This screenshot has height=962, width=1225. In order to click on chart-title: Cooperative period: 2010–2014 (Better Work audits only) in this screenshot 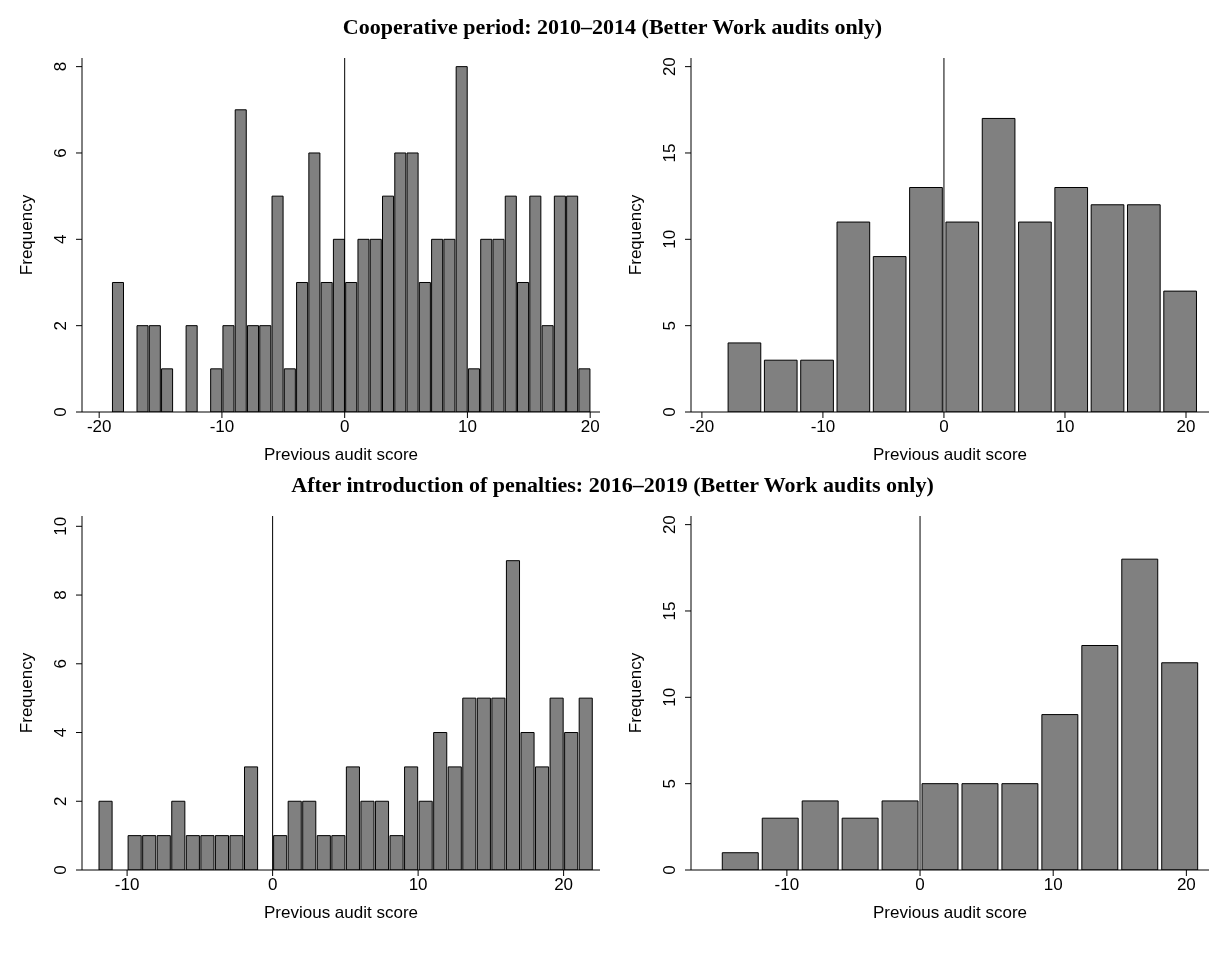, I will do `click(612, 26)`.